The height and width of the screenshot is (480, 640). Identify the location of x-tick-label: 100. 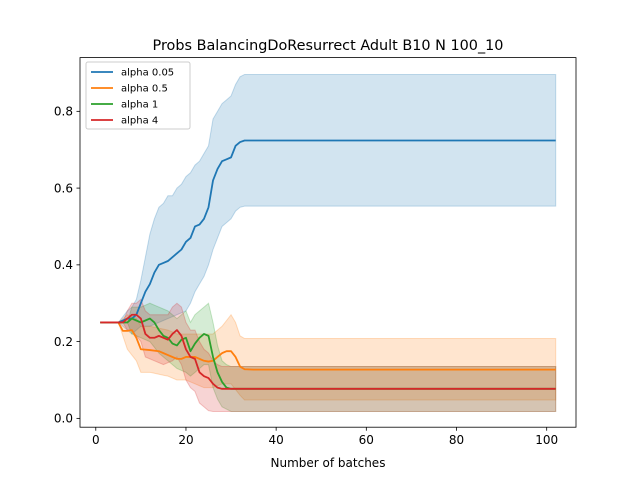
(546, 440).